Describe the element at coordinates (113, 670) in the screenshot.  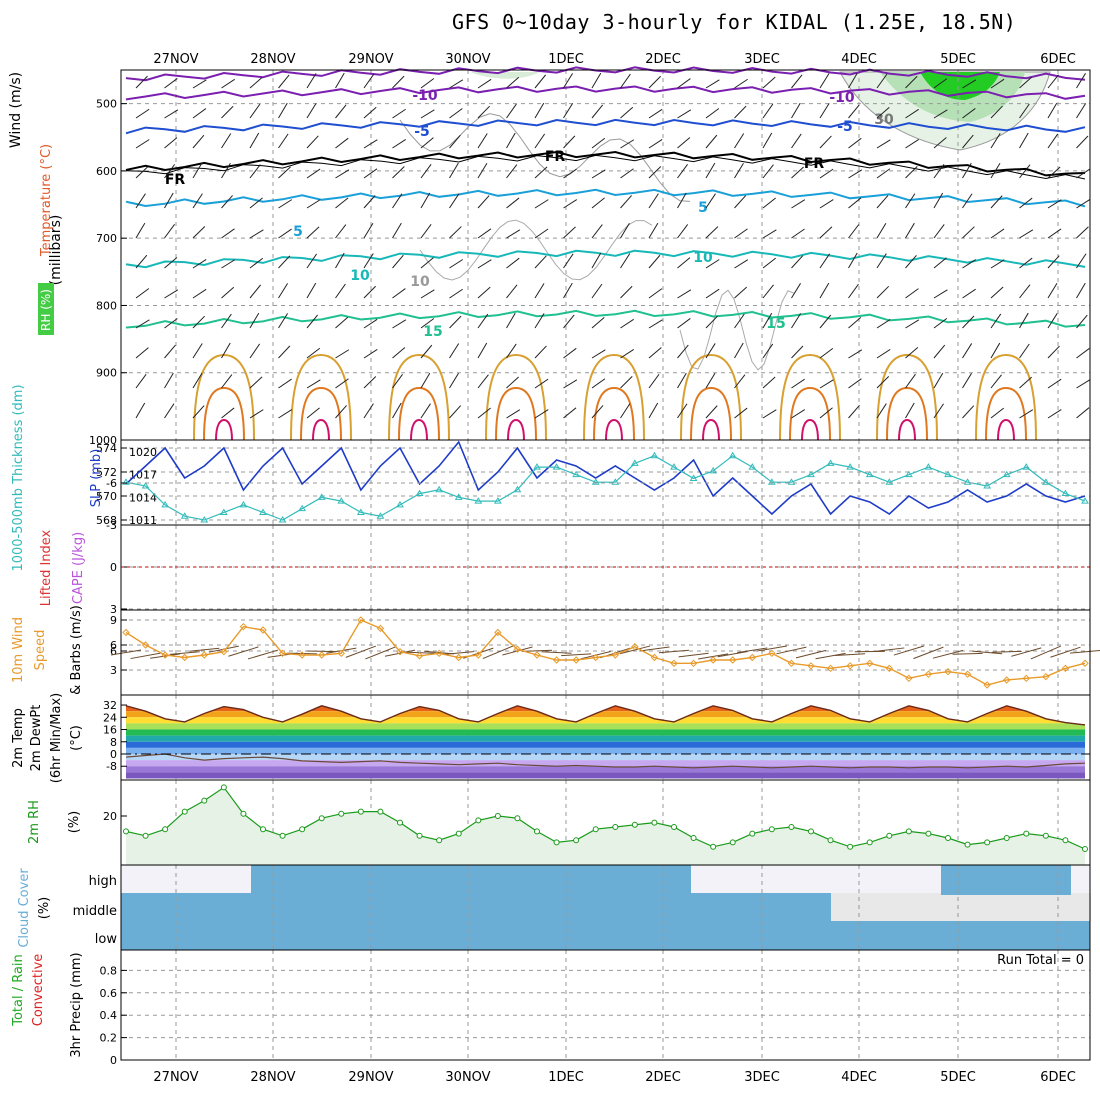
I see `wind-tick-label: 3` at that location.